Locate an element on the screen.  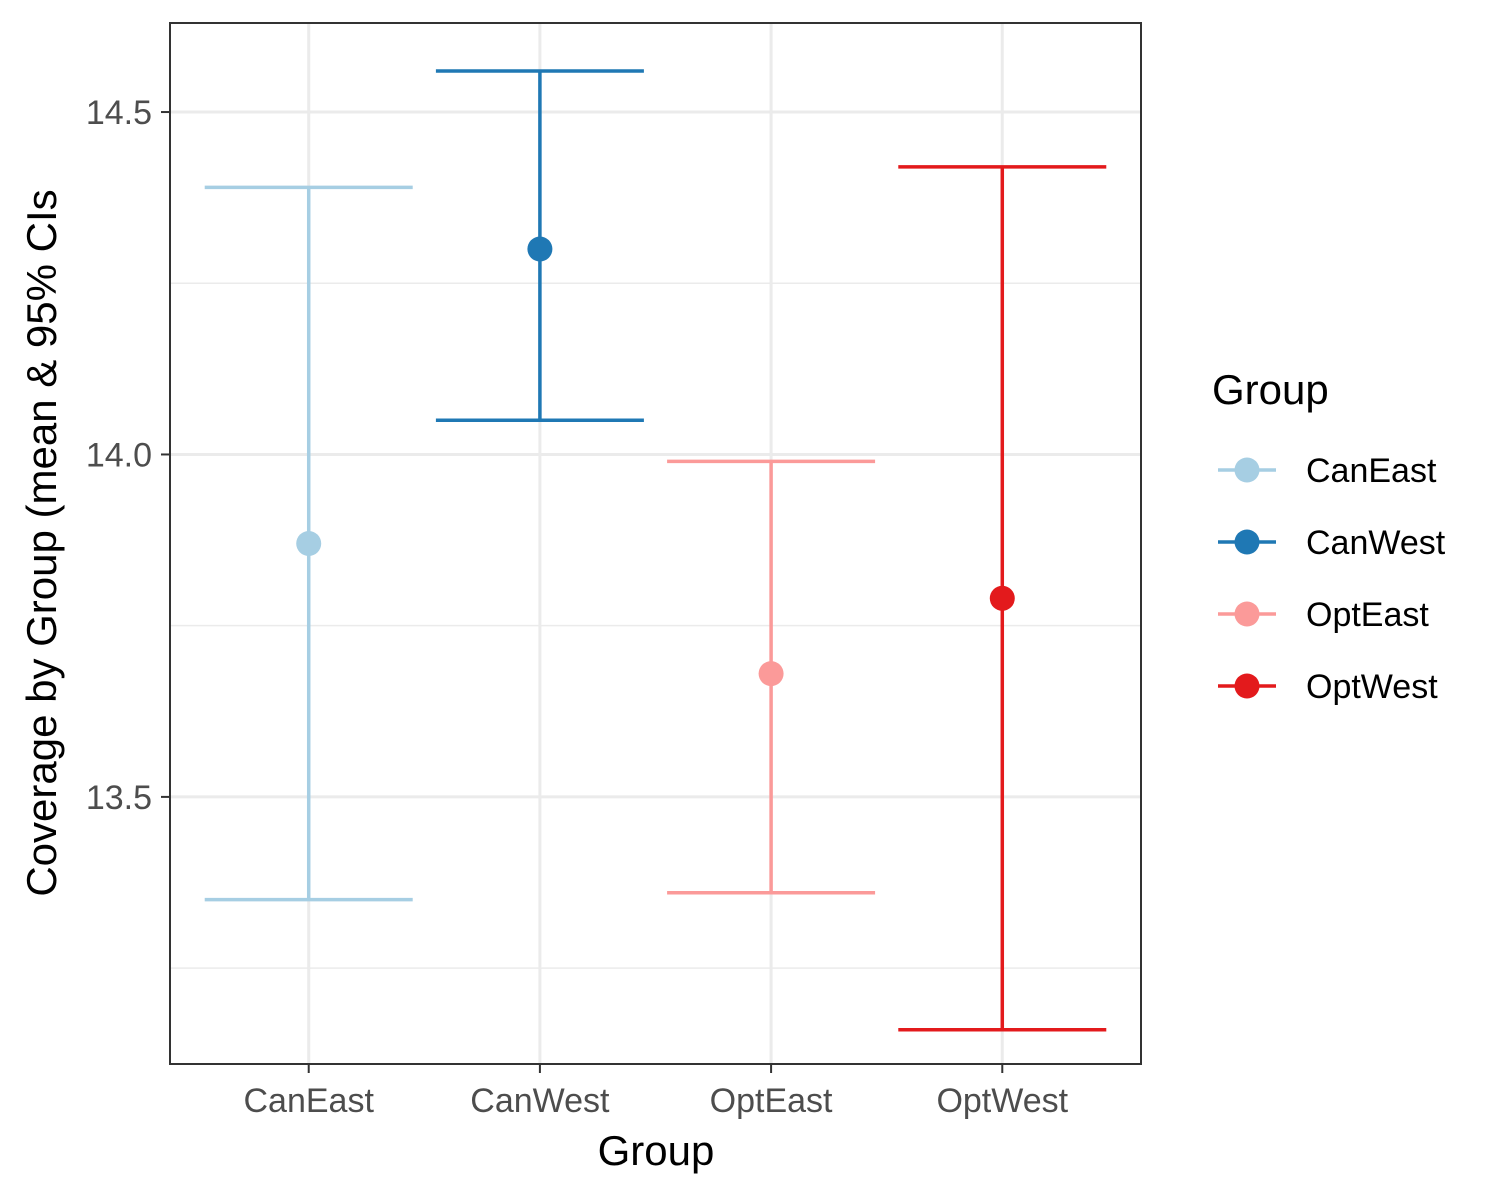
legend-title: Group is located at coordinates (1270, 389).